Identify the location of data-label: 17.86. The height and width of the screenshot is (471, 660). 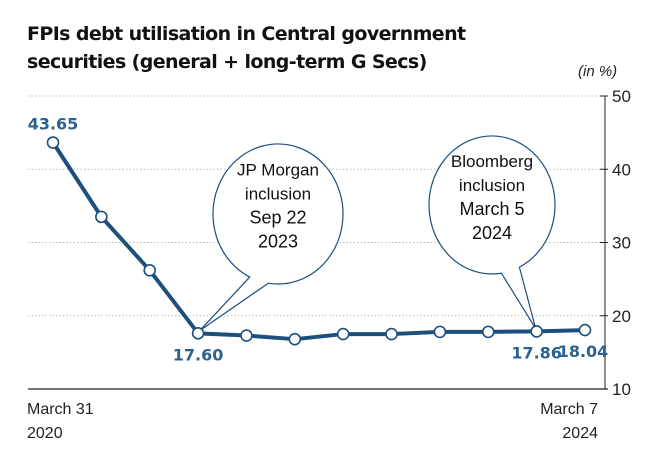
(536, 352).